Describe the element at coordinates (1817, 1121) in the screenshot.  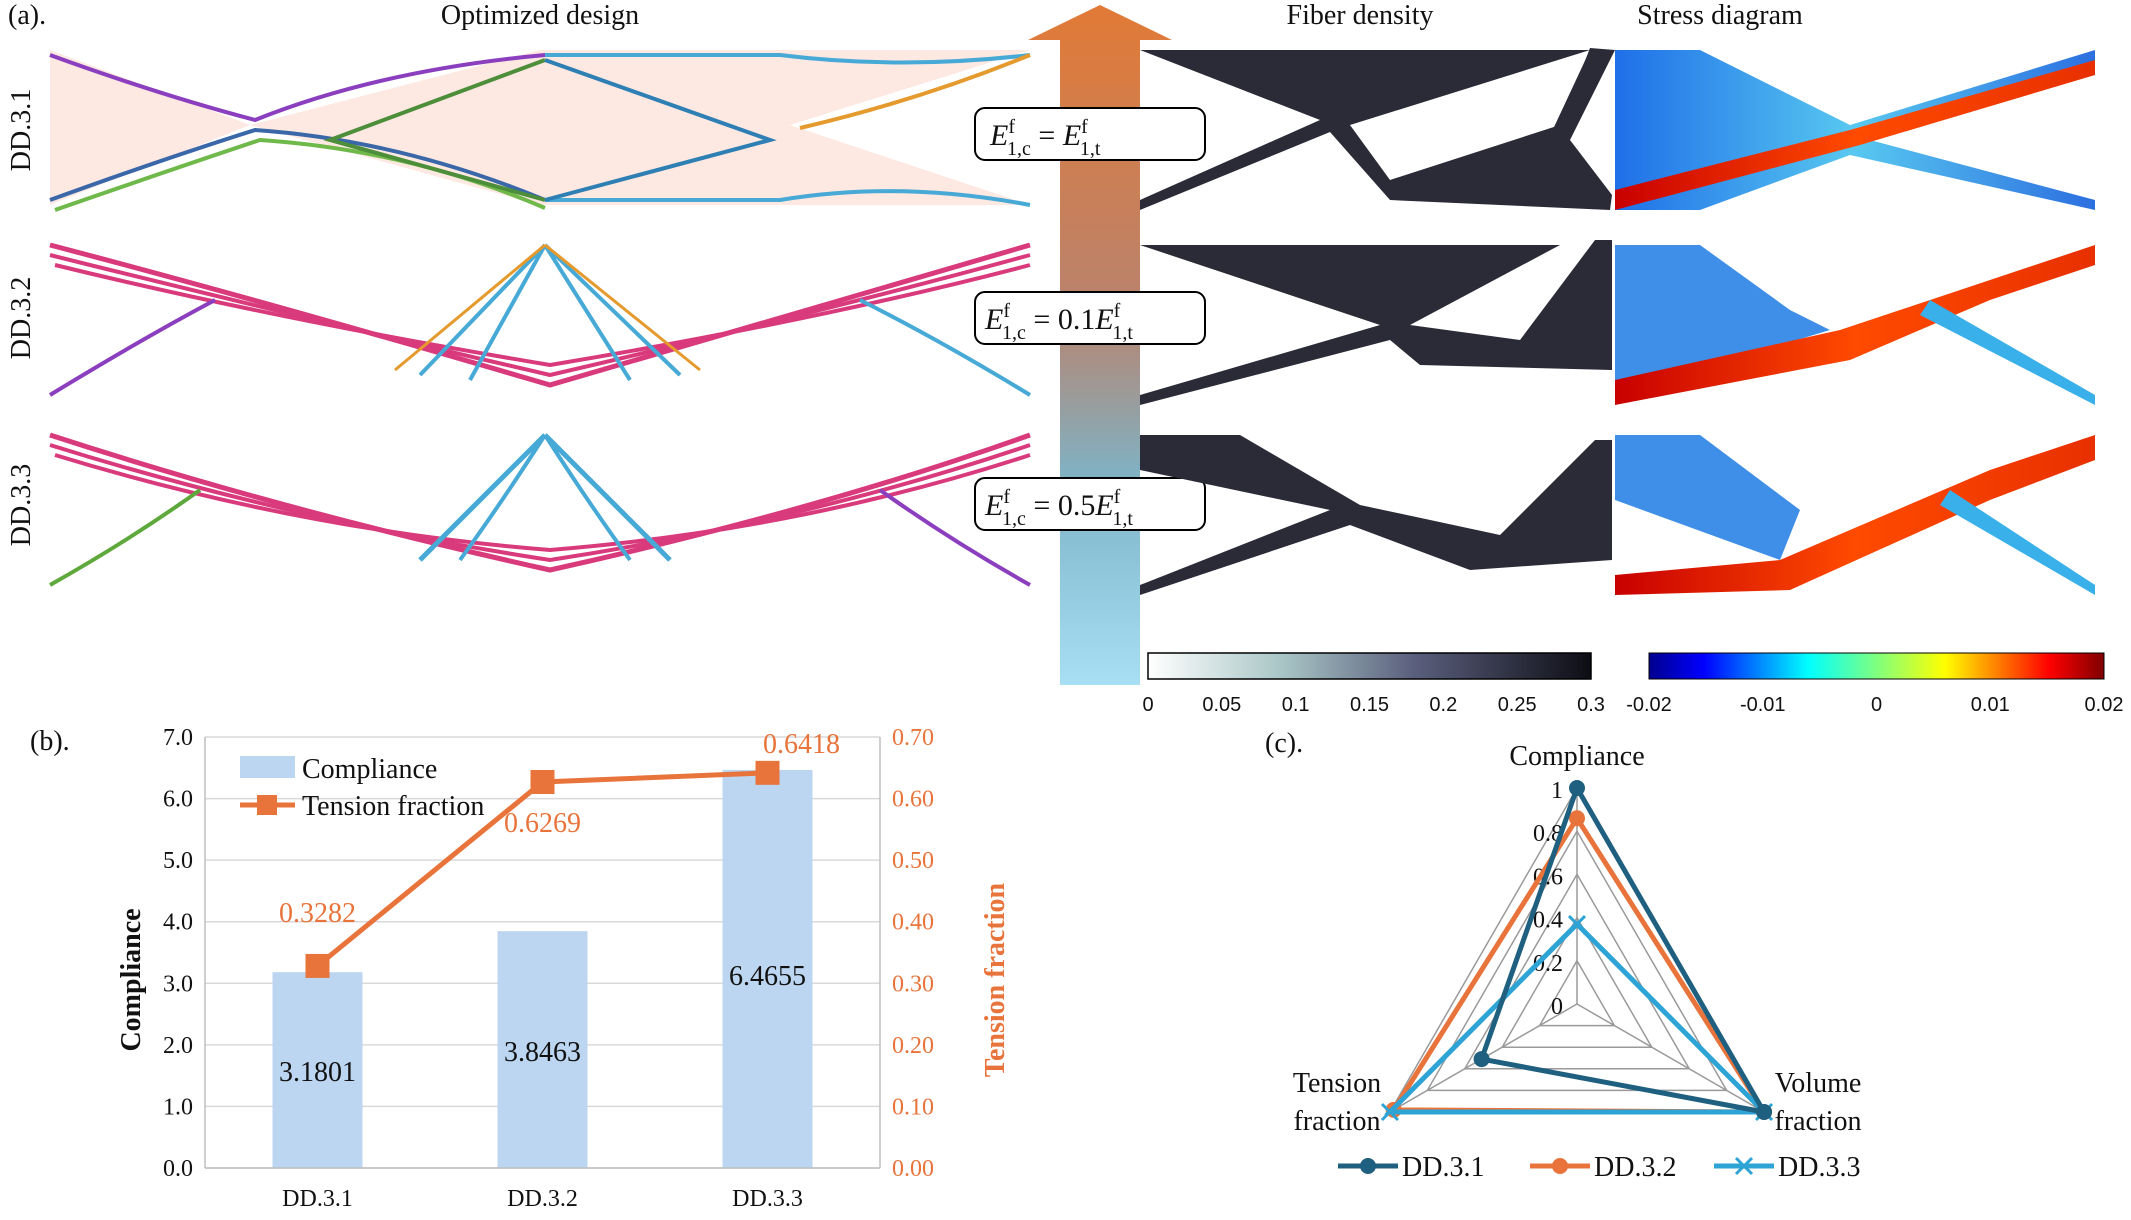
I see `radar-axis-label-volume-2: fraction` at that location.